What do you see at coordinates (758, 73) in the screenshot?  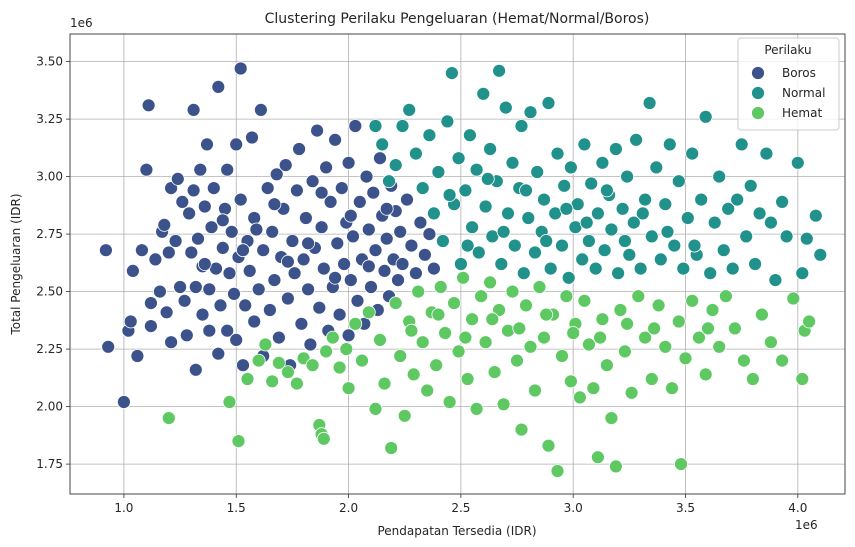 I see `legend-marker-boros` at bounding box center [758, 73].